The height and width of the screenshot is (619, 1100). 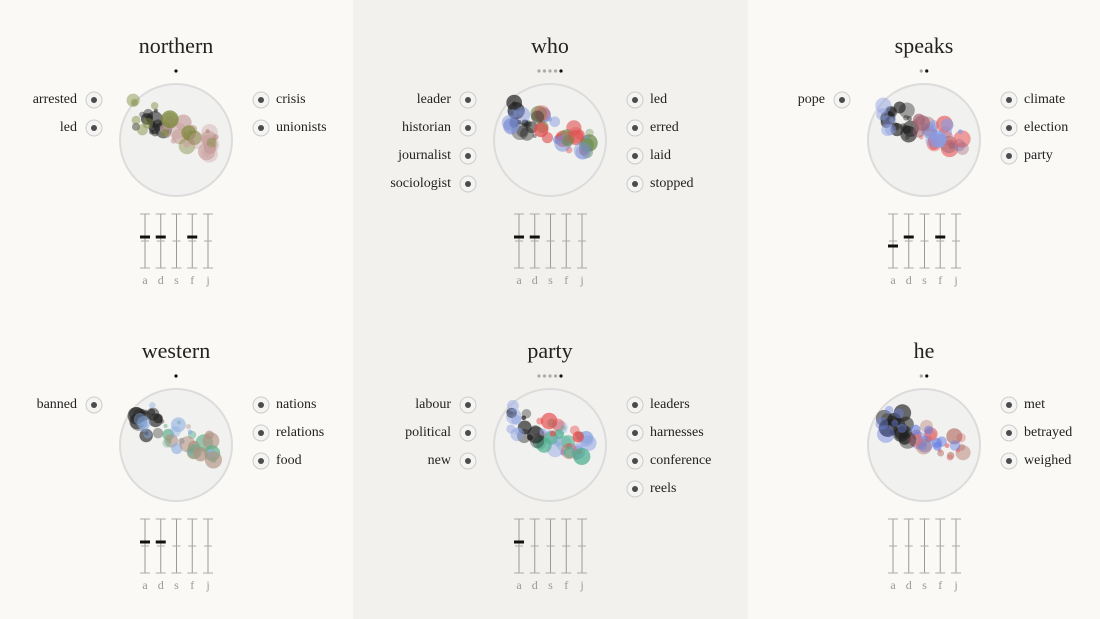 What do you see at coordinates (664, 127) in the screenshot?
I see `right-word: erred` at bounding box center [664, 127].